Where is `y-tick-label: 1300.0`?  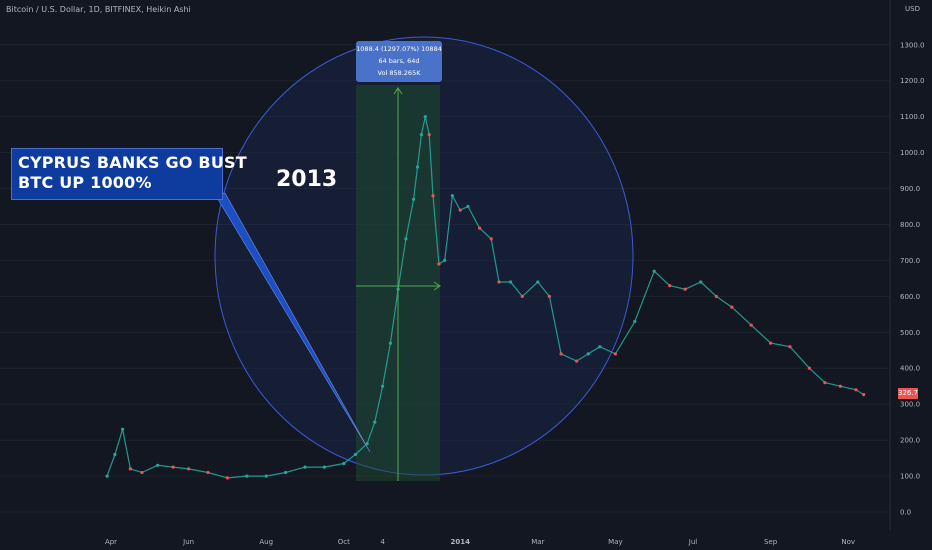
y-tick-label: 1300.0 is located at coordinates (912, 45).